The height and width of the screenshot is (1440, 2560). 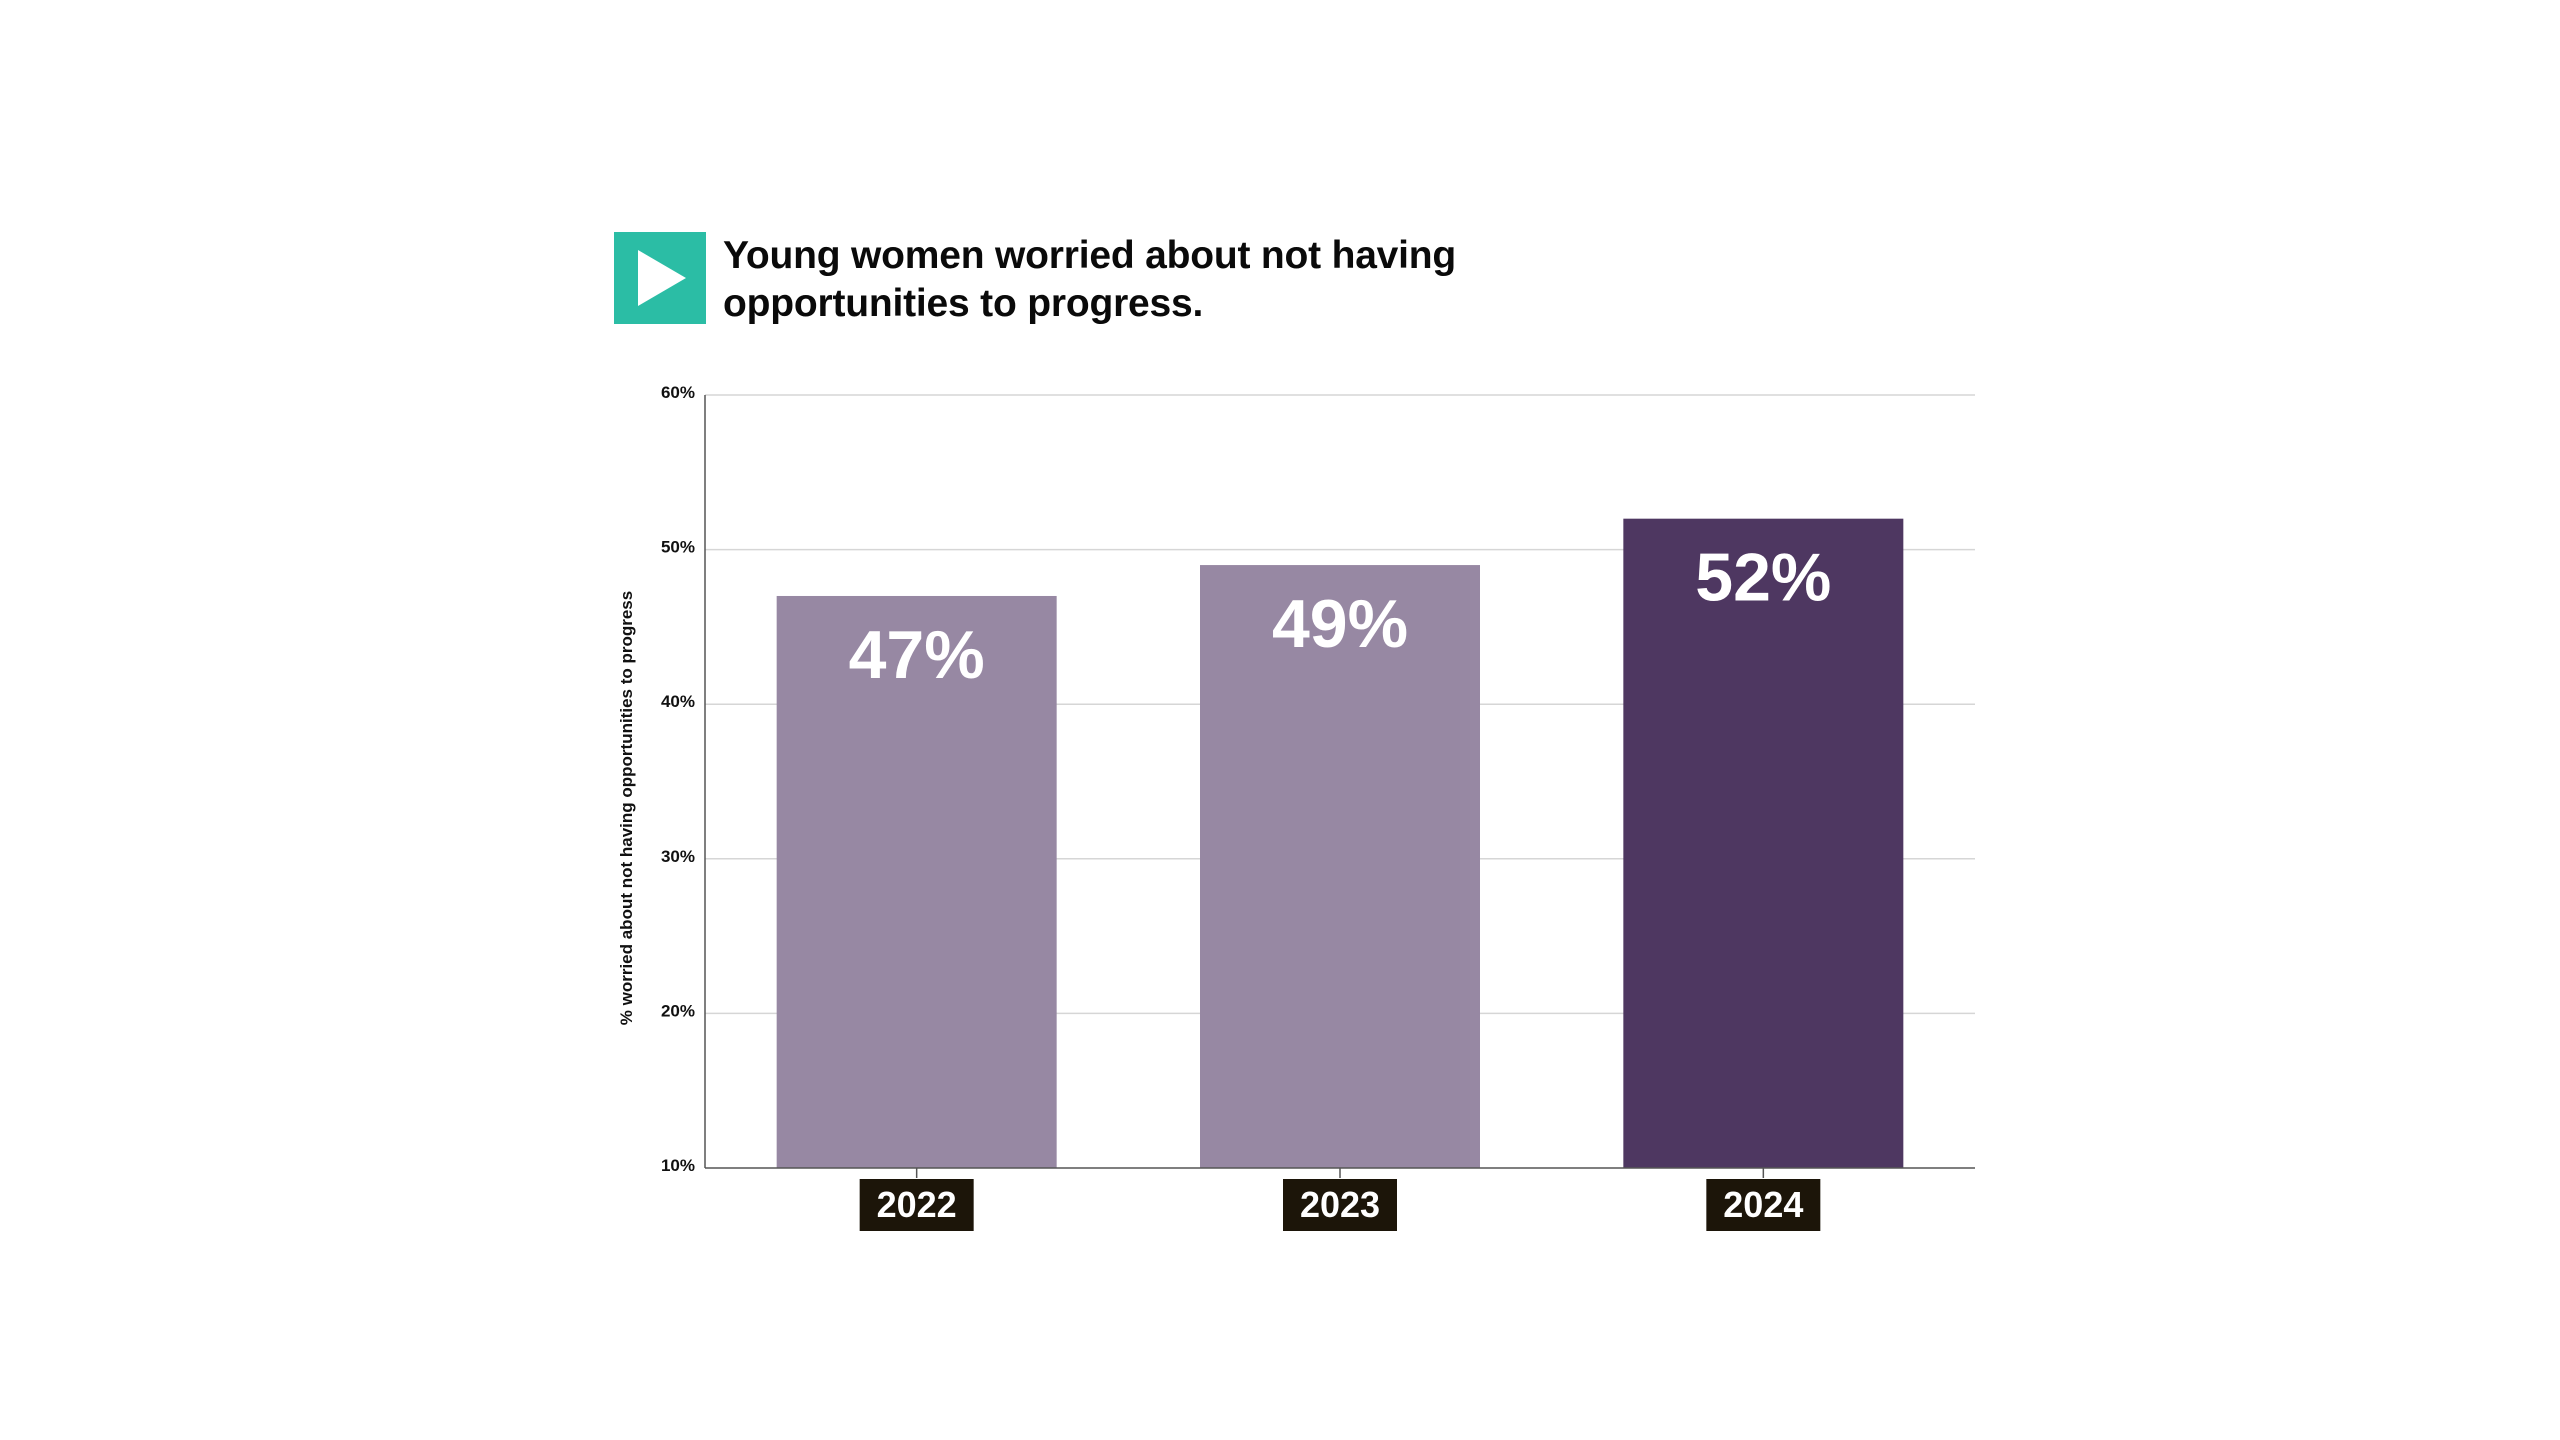 I want to click on bar-2022, so click(x=916, y=881).